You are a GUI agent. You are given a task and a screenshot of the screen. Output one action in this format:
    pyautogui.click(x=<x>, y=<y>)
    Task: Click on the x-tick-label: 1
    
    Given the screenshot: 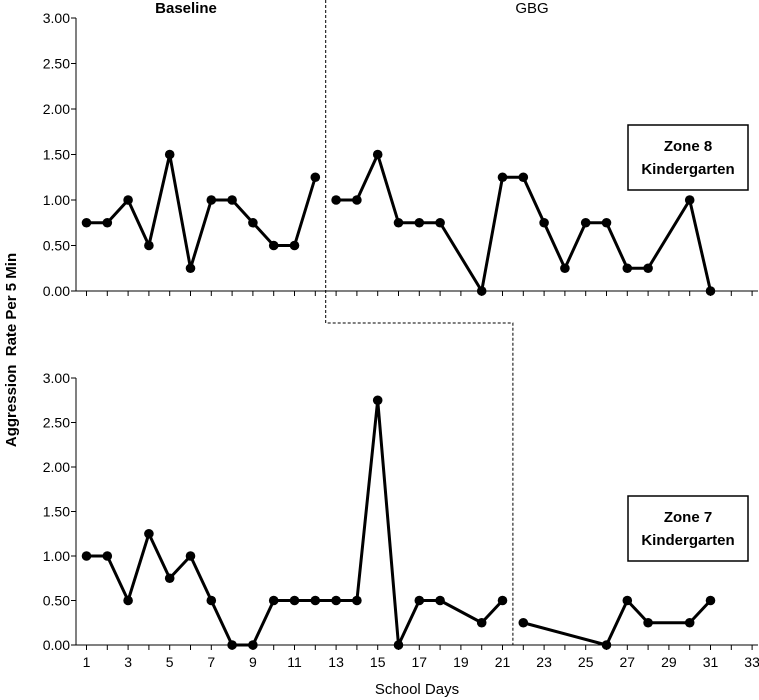 What is the action you would take?
    pyautogui.click(x=87, y=662)
    